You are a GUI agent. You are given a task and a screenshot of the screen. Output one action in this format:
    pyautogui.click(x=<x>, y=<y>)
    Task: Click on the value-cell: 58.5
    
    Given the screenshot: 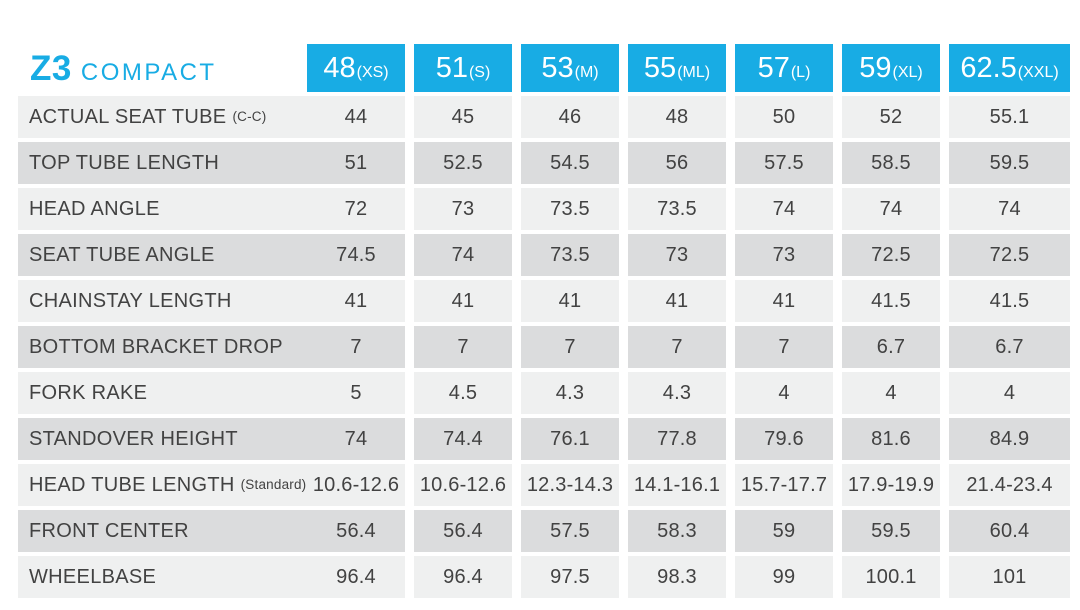 What is the action you would take?
    pyautogui.click(x=886, y=163)
    